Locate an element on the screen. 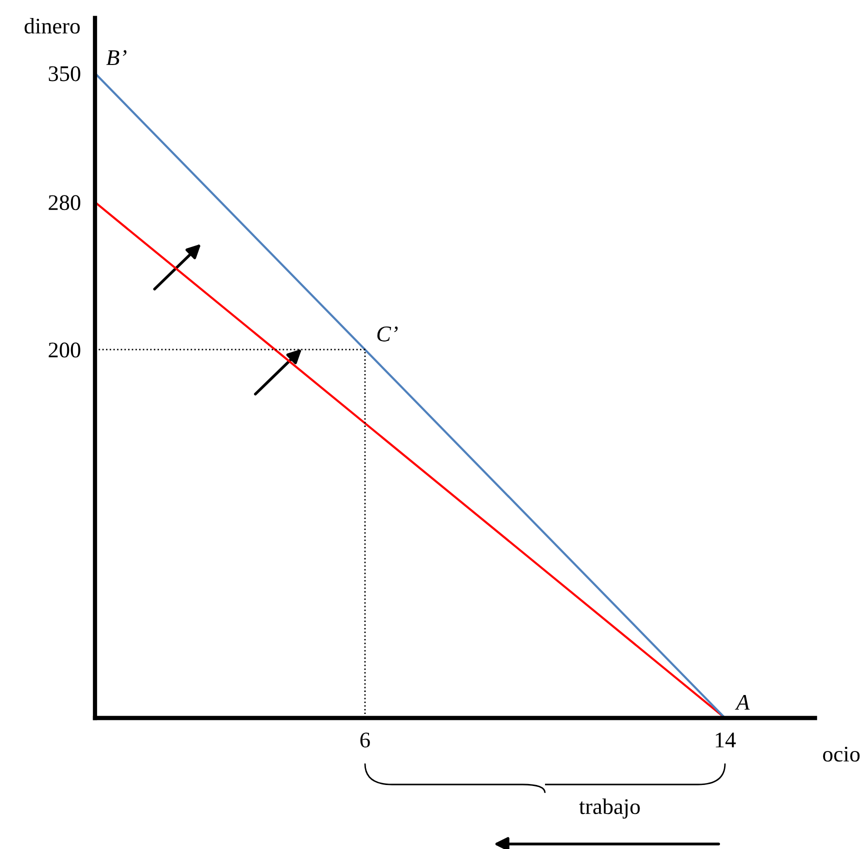 This screenshot has width=863, height=849. annotation: B’ is located at coordinates (116, 57).